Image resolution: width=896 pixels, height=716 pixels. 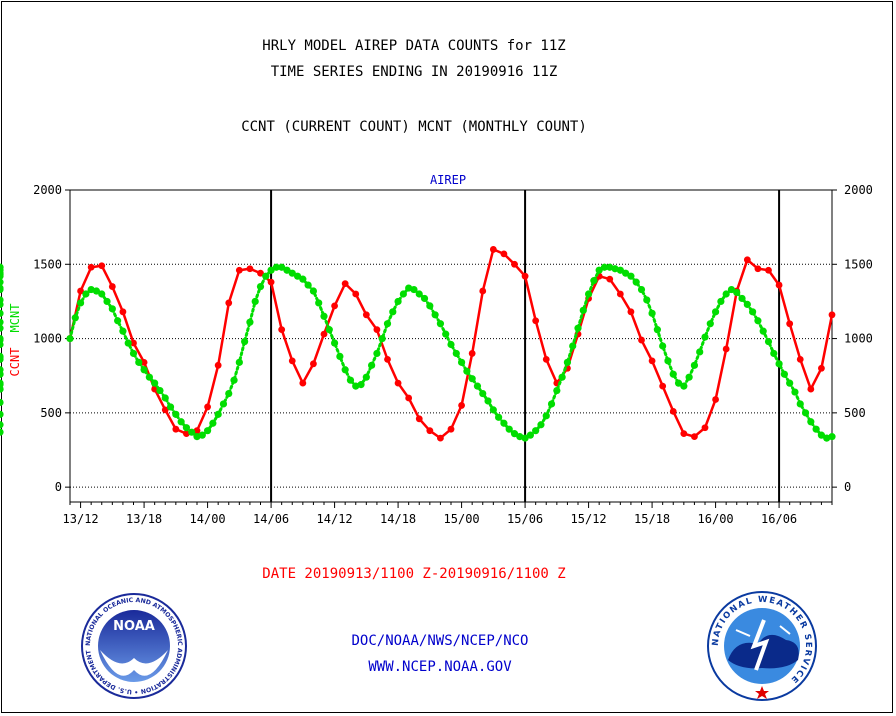 I want to click on x-tick-label: 14/00, so click(x=208, y=519).